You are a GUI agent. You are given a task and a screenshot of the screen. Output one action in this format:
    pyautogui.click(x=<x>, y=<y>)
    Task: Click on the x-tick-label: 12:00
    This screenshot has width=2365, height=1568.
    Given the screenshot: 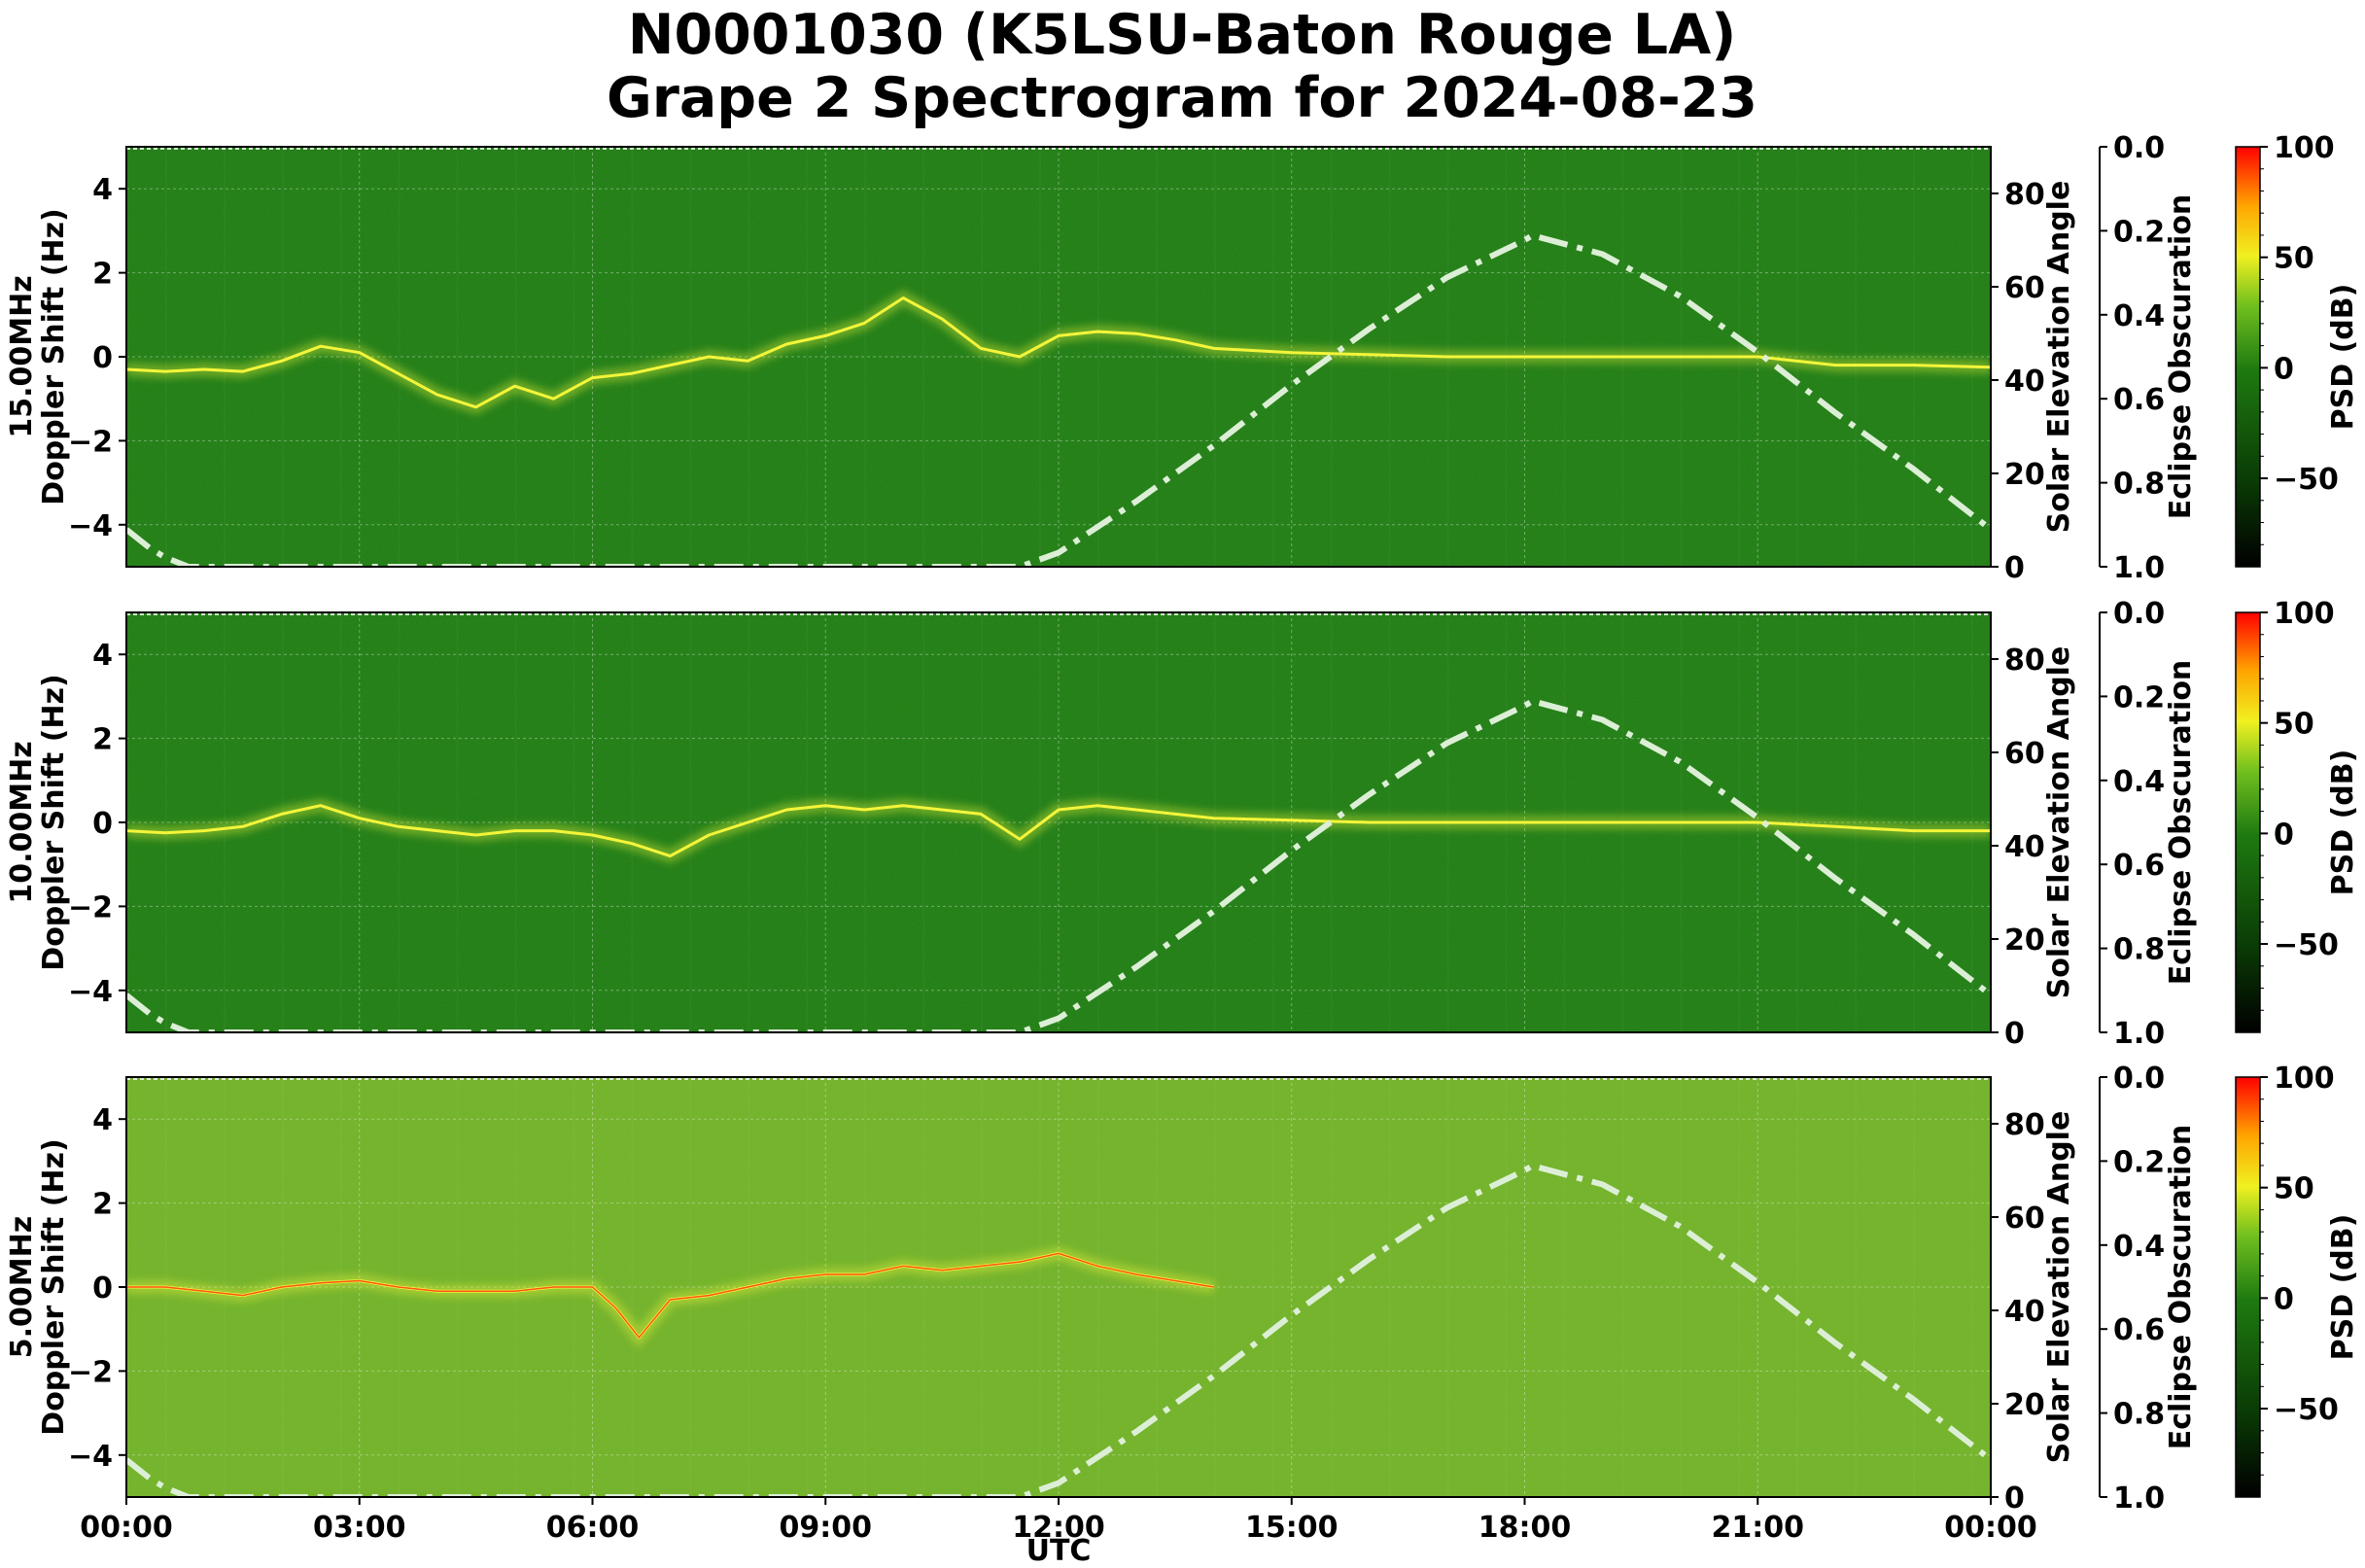 What is the action you would take?
    pyautogui.click(x=1058, y=1528)
    